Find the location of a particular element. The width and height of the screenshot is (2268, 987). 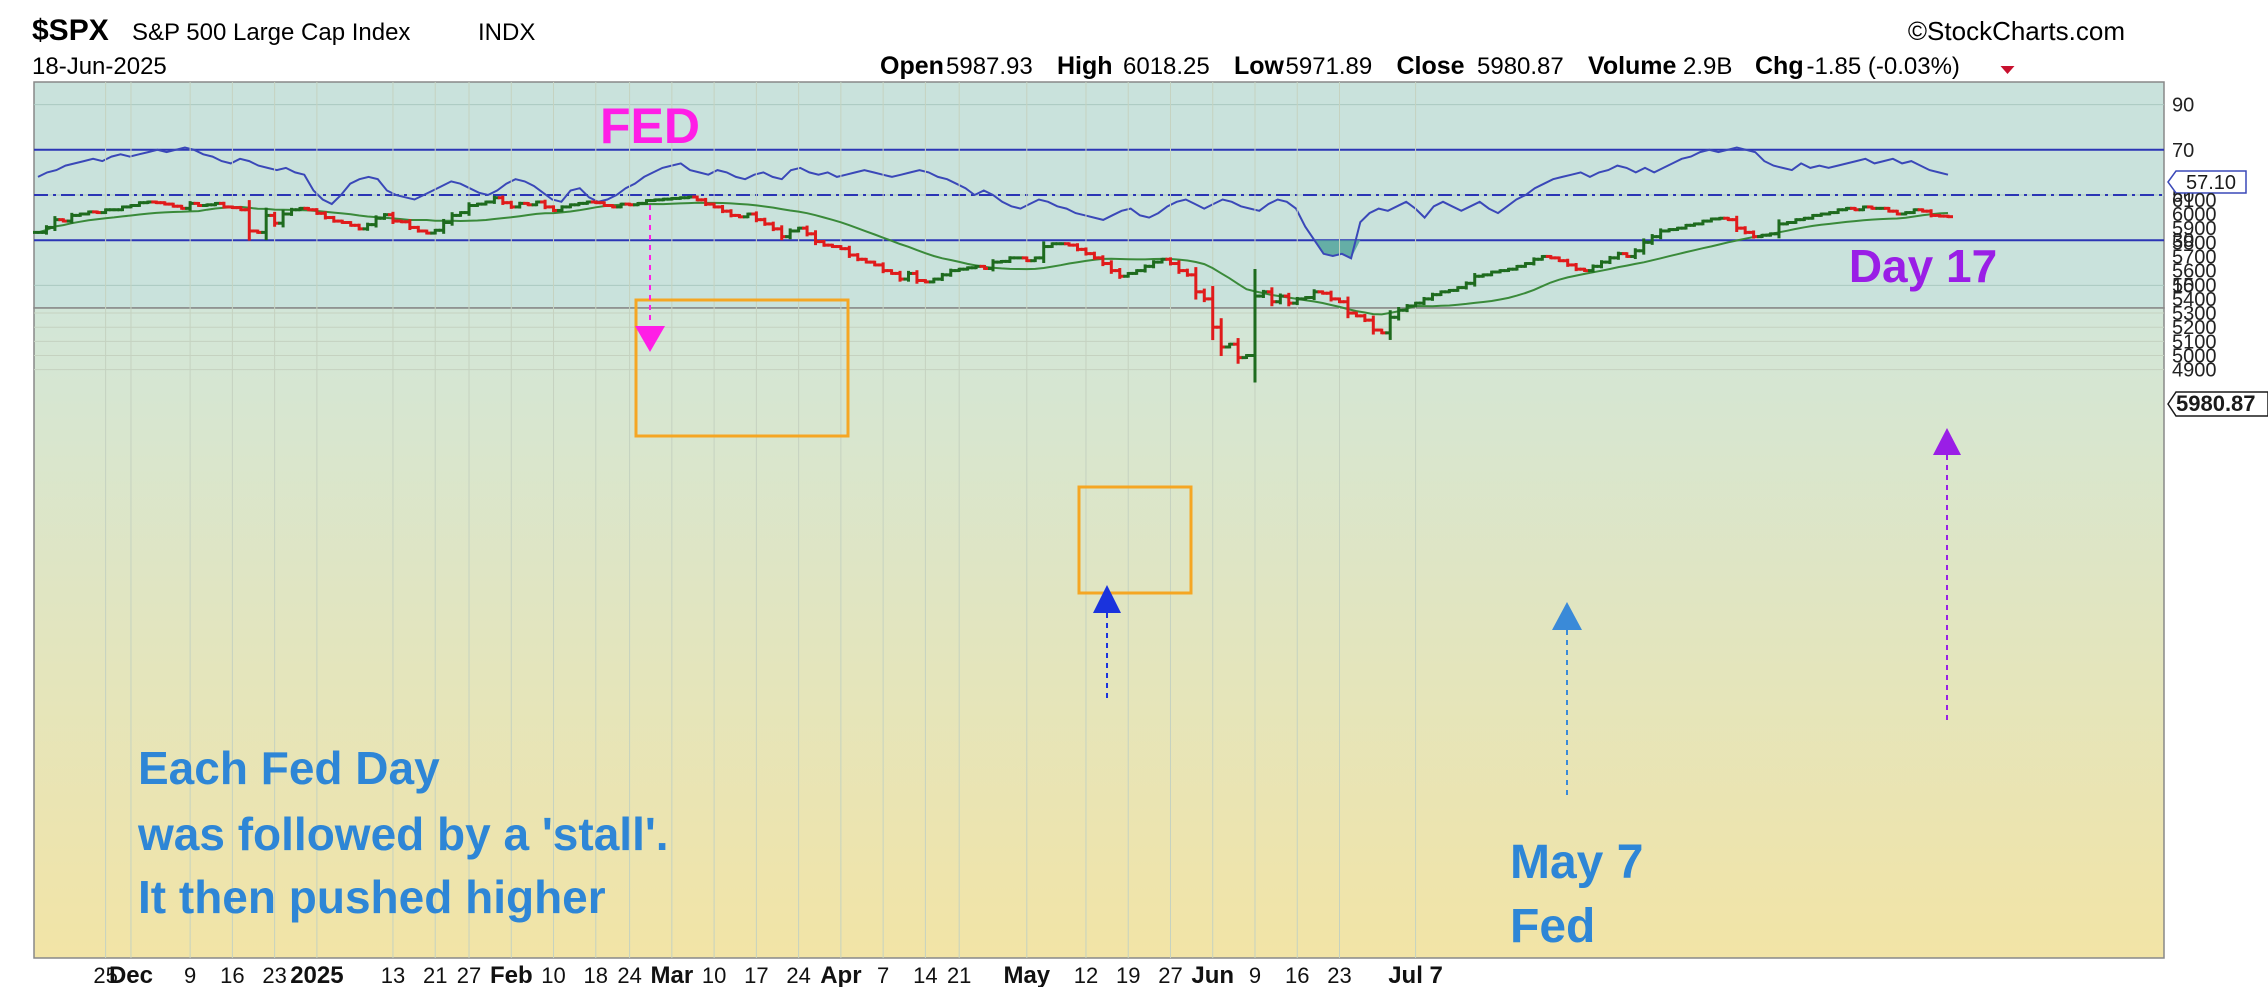

day17-label: Day 17 is located at coordinates (1923, 266).